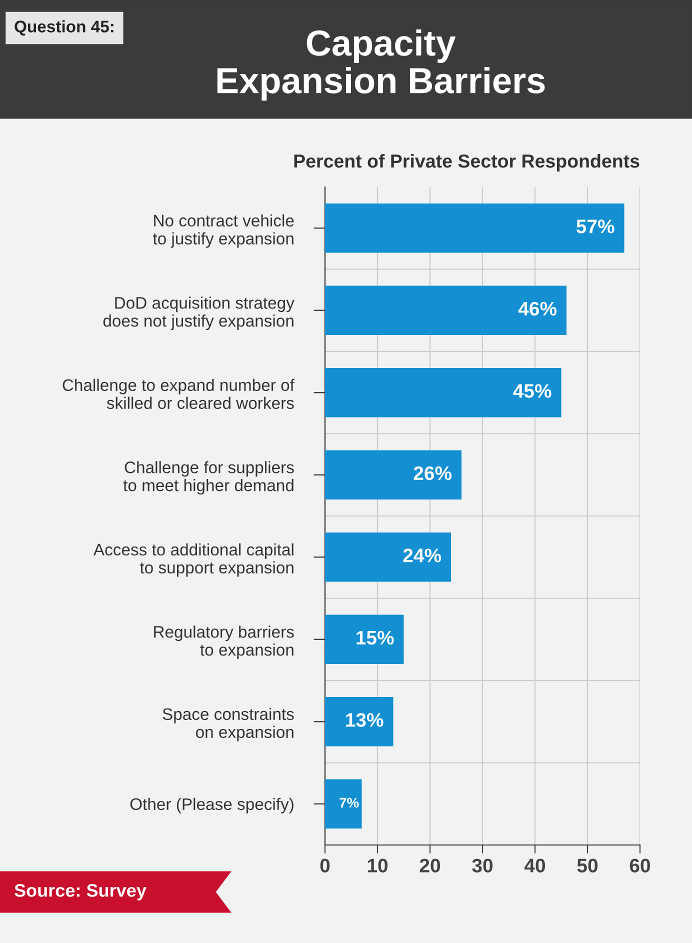 The height and width of the screenshot is (943, 692). What do you see at coordinates (595, 227) in the screenshot?
I see `data-label: 57%` at bounding box center [595, 227].